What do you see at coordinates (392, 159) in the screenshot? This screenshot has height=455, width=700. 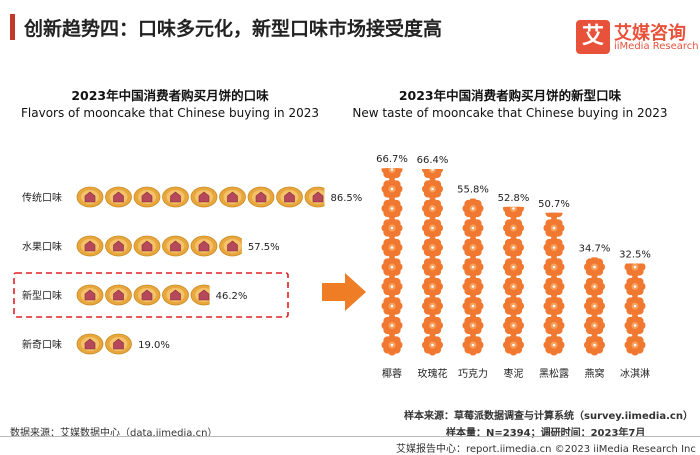 I see `right-value-label: 66.7%` at bounding box center [392, 159].